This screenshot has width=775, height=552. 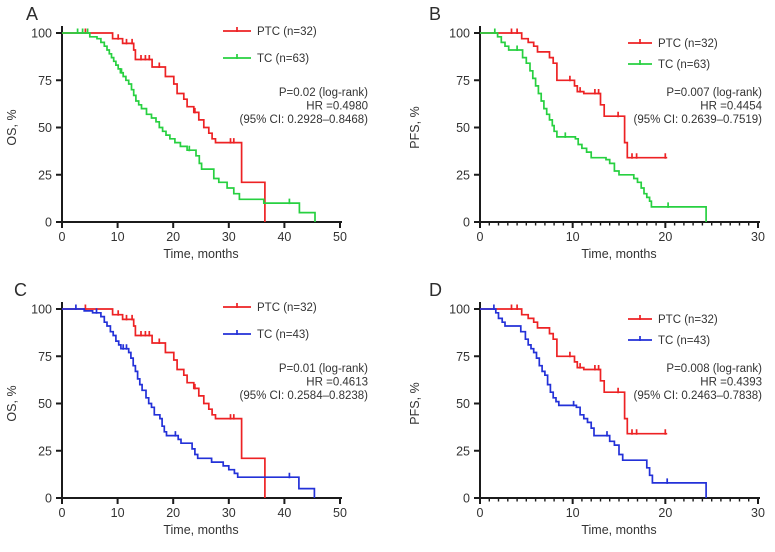 What do you see at coordinates (323, 369) in the screenshot?
I see `stats-line: P=0.01 (log-rank)` at bounding box center [323, 369].